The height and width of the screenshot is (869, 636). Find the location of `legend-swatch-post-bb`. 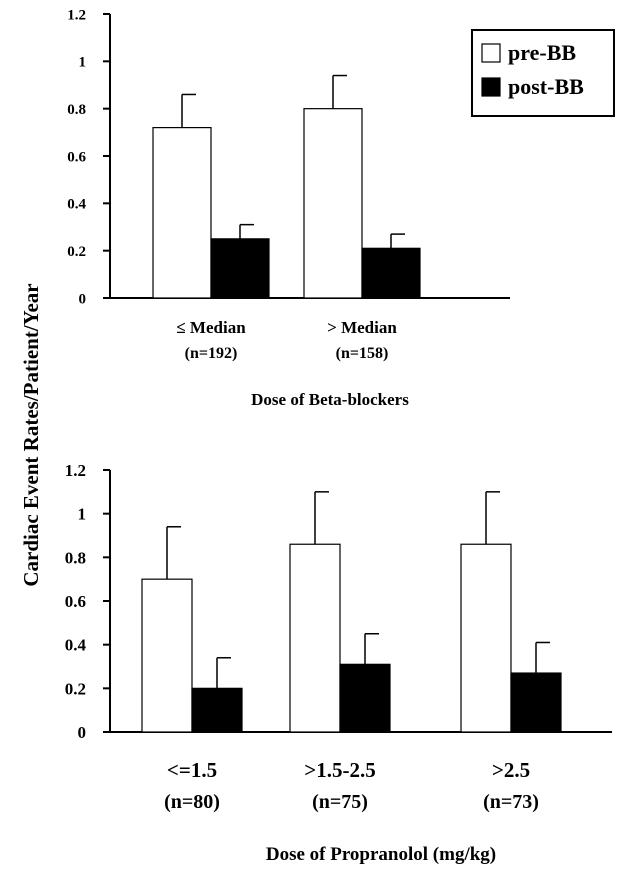

legend-swatch-post-bb is located at coordinates (491, 87).